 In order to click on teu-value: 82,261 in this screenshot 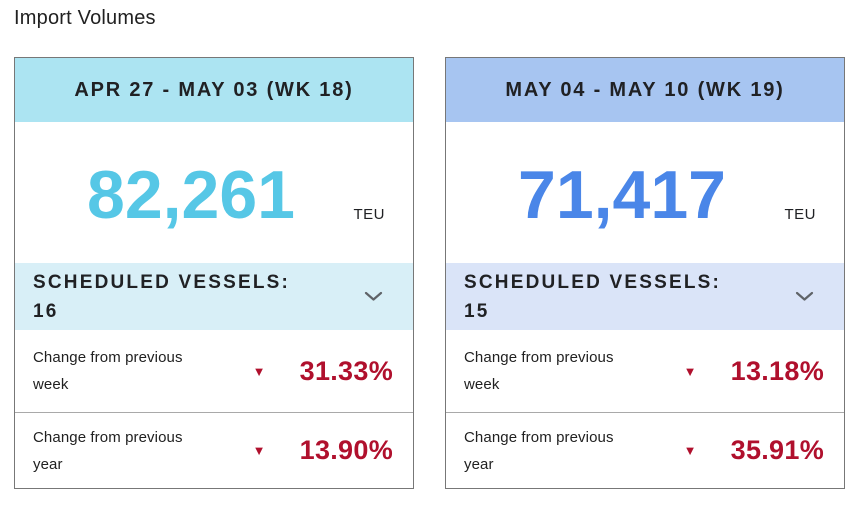, I will do `click(191, 194)`.